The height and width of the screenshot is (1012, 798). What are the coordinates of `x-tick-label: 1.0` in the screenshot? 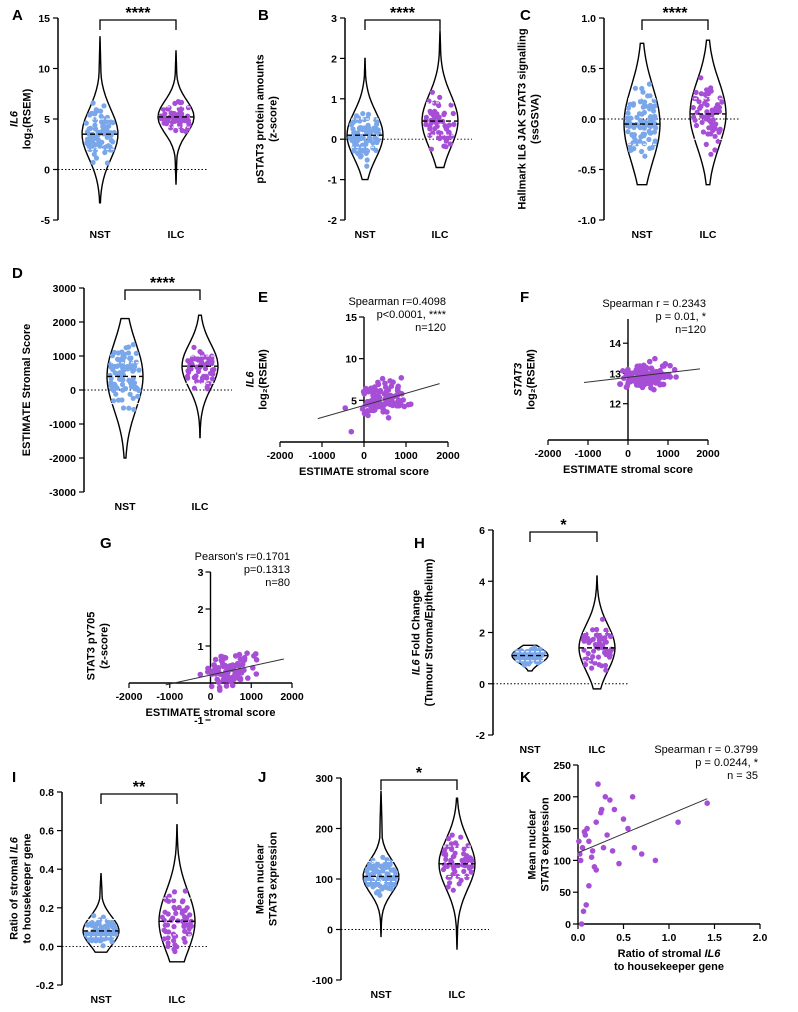 It's located at (669, 938).